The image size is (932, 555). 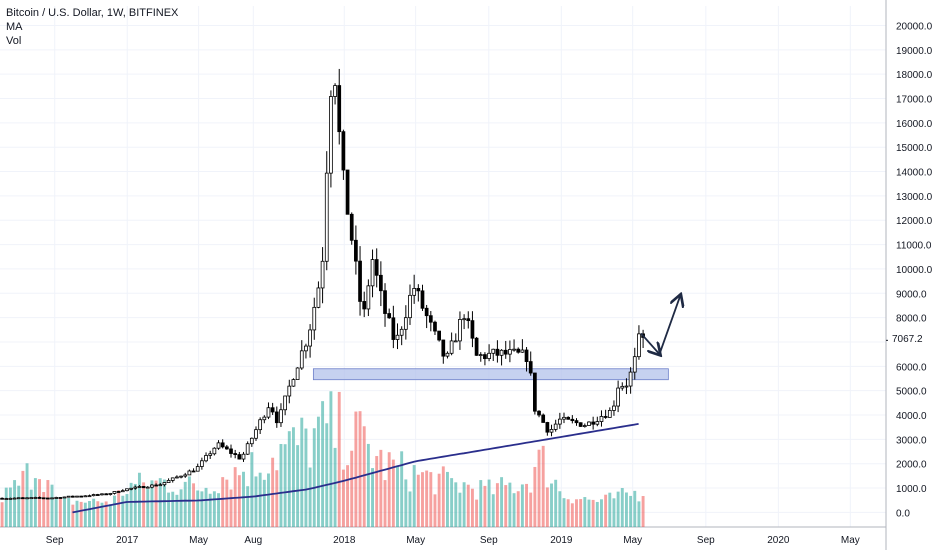 I want to click on support-zone, so click(x=490, y=374).